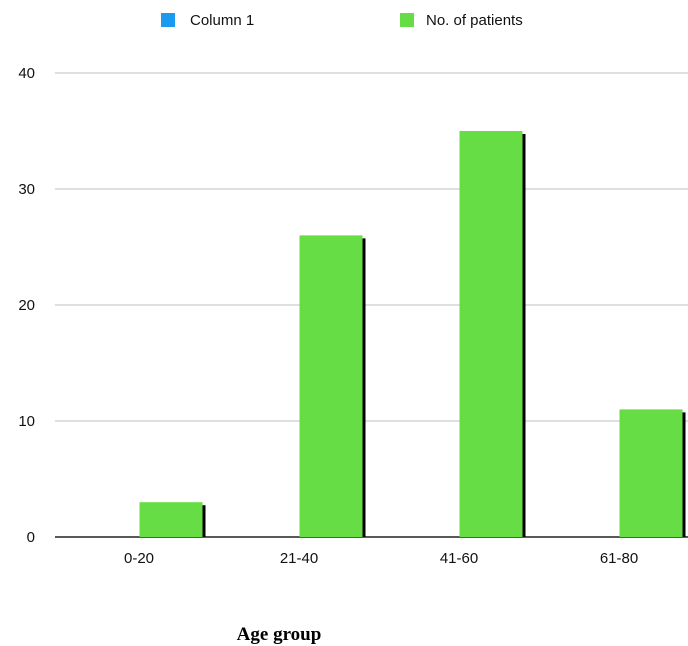 The width and height of the screenshot is (688, 646). Describe the element at coordinates (222, 20) in the screenshot. I see `legend-label-column-1: Column 1` at that location.